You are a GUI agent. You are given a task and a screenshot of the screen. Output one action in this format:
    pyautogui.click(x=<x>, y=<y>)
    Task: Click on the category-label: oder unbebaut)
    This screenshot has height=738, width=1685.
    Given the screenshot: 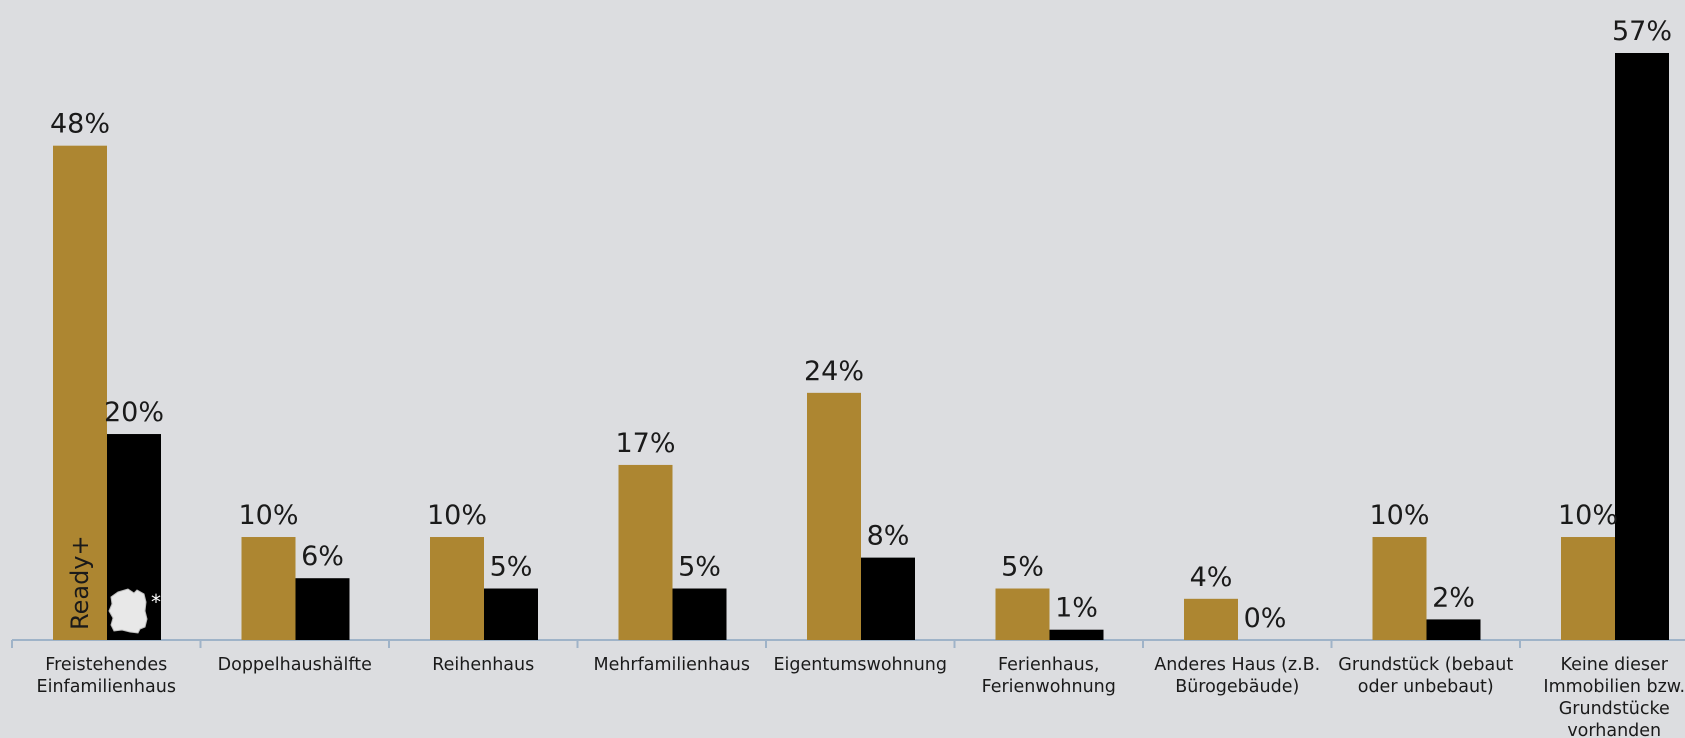 What is the action you would take?
    pyautogui.click(x=1426, y=687)
    